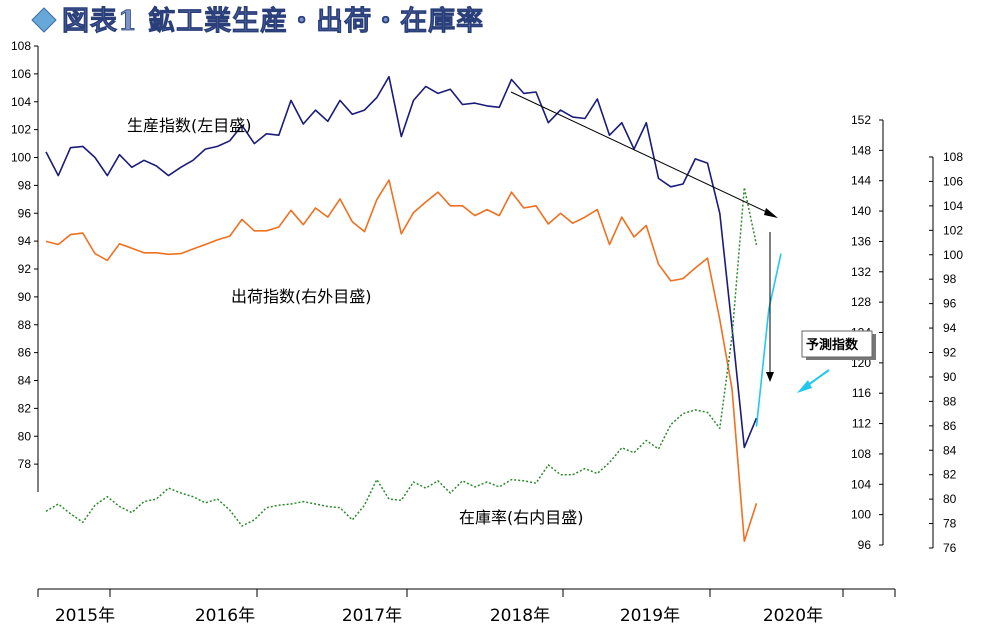  Describe the element at coordinates (861, 181) in the screenshot. I see `right-outer-tick-label: 144` at that location.